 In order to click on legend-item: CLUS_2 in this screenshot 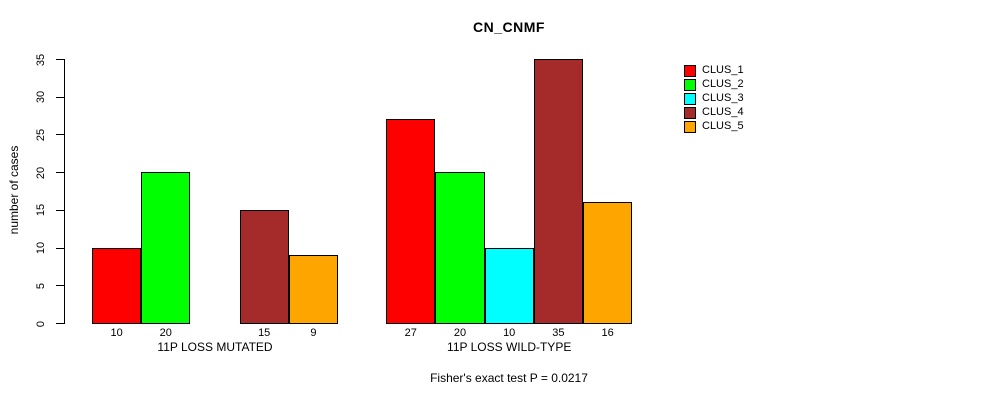, I will do `click(714, 84)`.